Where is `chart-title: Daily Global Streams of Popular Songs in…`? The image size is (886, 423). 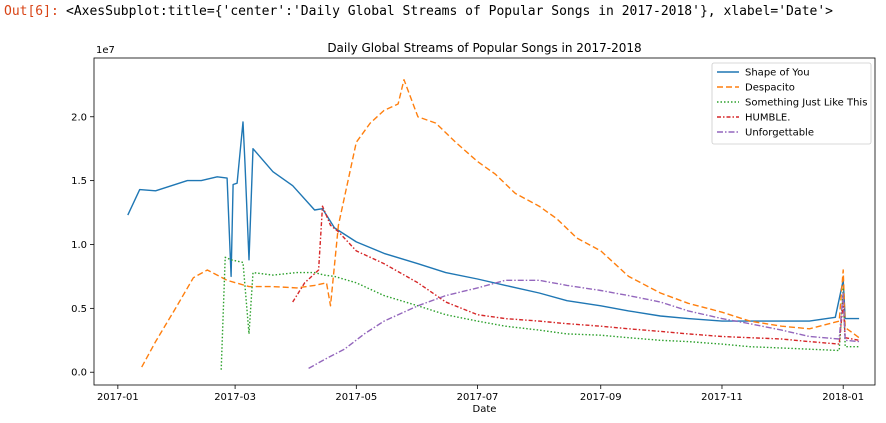 chart-title: Daily Global Streams of Popular Songs in… is located at coordinates (484, 48).